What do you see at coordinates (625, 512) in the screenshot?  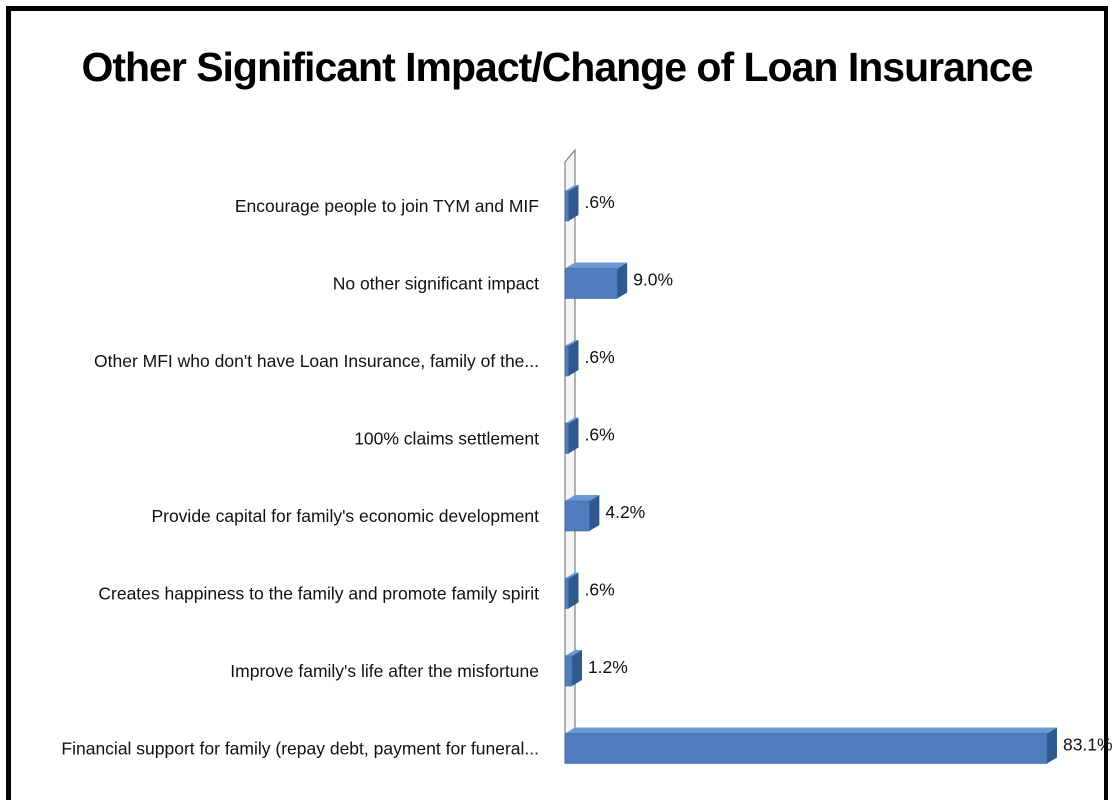 I see `value-label: 4.2%` at bounding box center [625, 512].